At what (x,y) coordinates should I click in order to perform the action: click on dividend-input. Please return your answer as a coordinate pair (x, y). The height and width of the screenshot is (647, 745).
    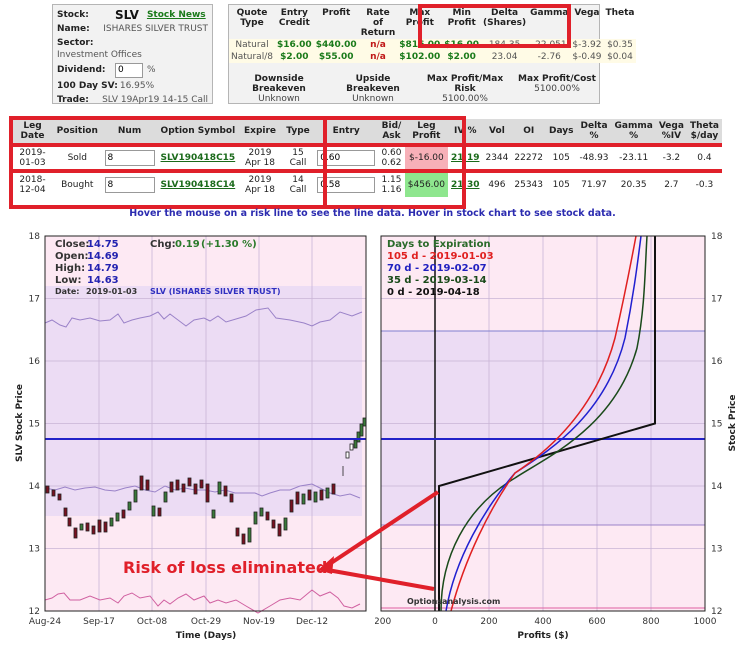
    Looking at the image, I should click on (129, 70).